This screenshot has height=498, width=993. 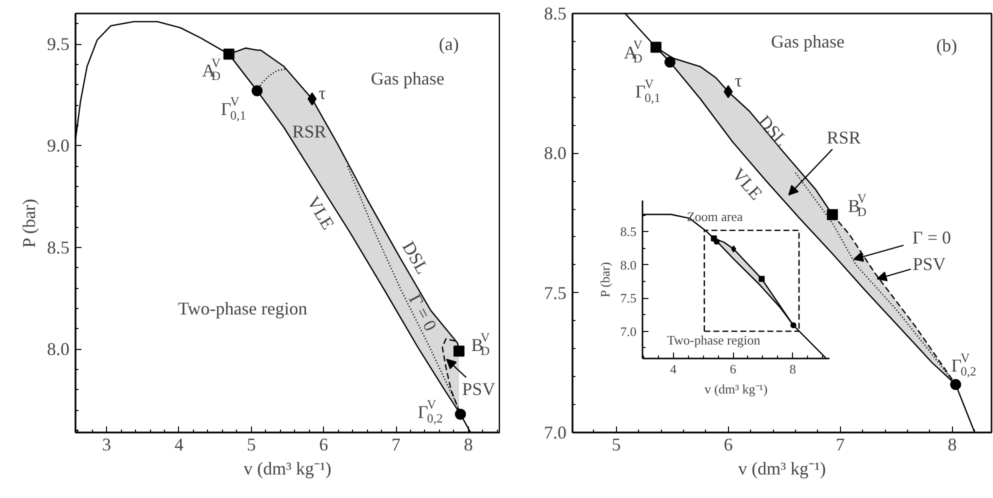 I want to click on annotation: (b), so click(x=947, y=46).